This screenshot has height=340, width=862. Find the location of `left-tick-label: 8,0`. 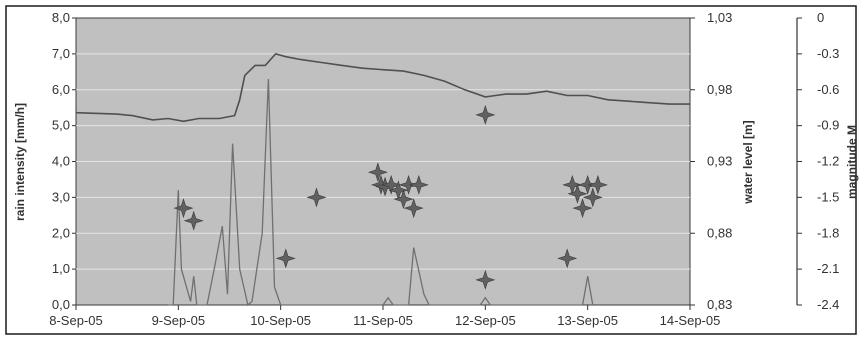

left-tick-label: 8,0 is located at coordinates (61, 17).